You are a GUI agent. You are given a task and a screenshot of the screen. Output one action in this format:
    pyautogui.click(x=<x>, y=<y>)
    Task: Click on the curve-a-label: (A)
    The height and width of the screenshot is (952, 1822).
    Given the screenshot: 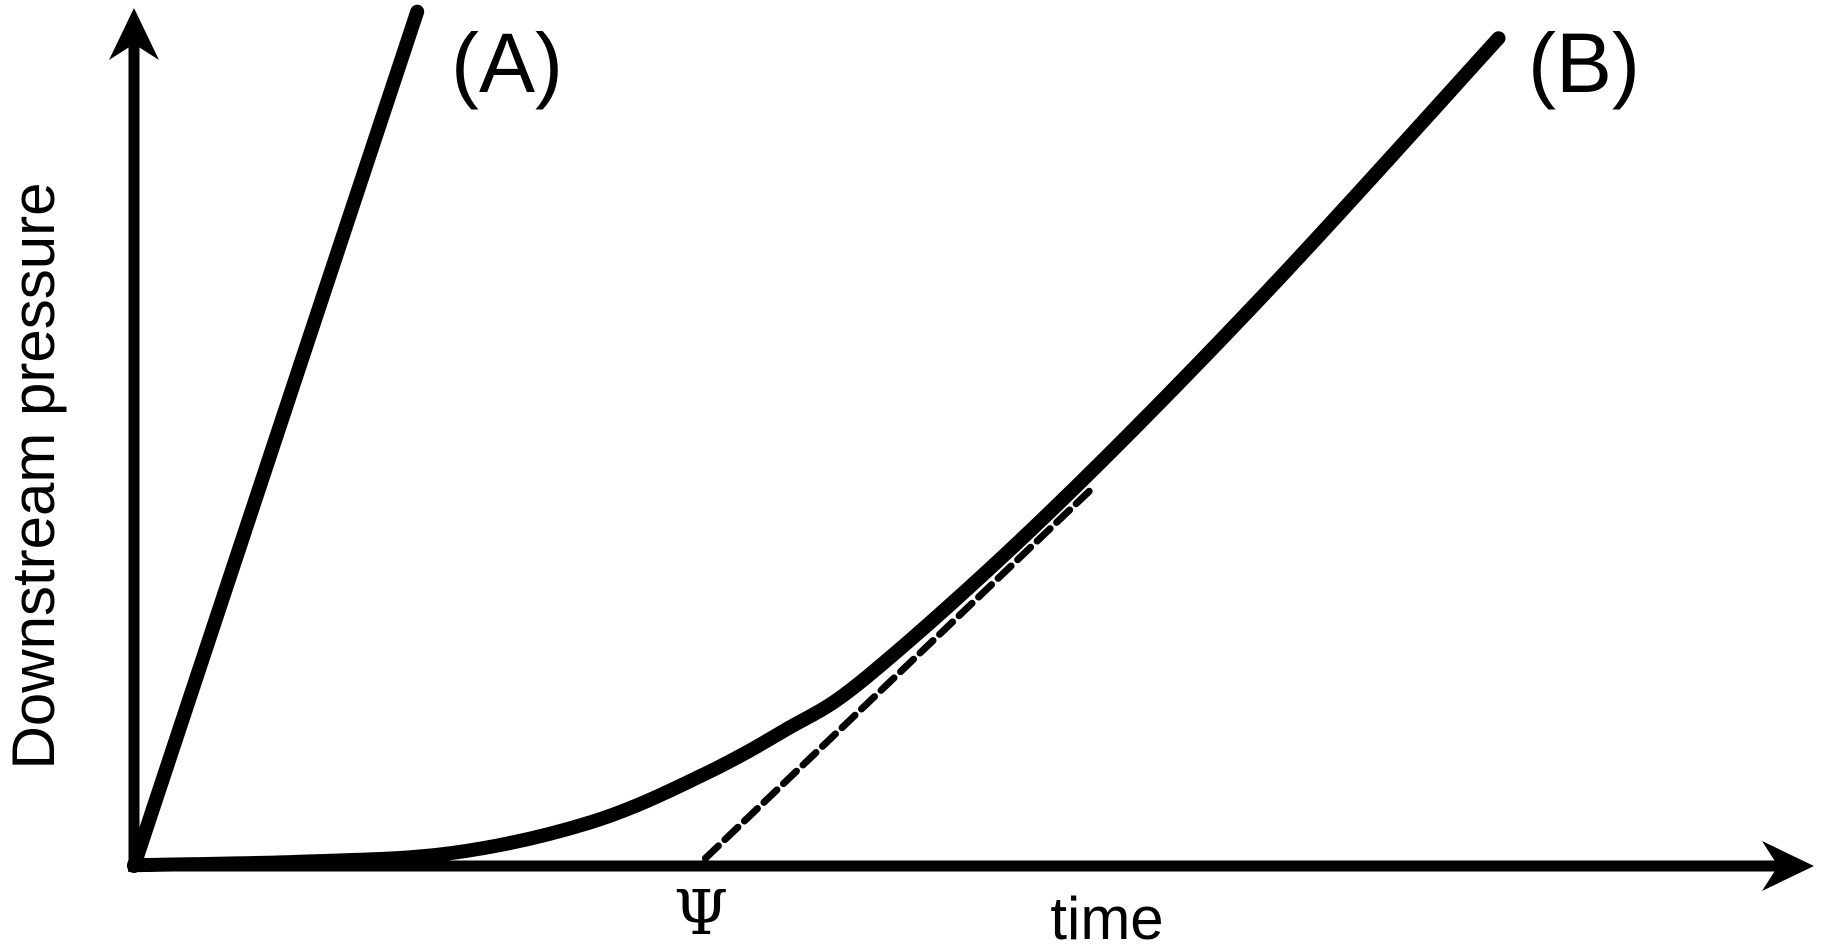 What is the action you would take?
    pyautogui.click(x=507, y=63)
    